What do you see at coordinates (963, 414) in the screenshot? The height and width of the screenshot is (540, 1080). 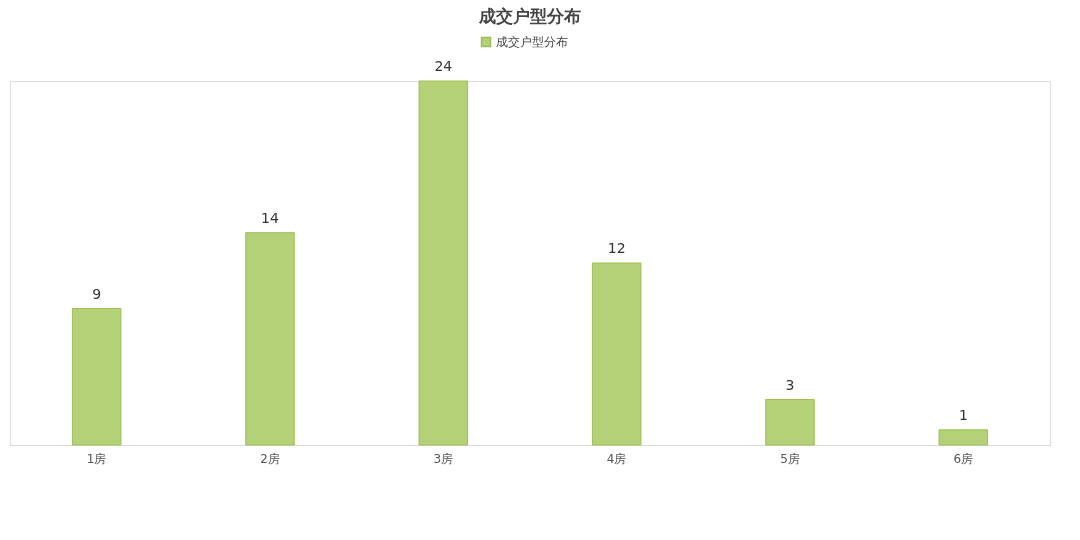 I see `data-label: 1` at bounding box center [963, 414].